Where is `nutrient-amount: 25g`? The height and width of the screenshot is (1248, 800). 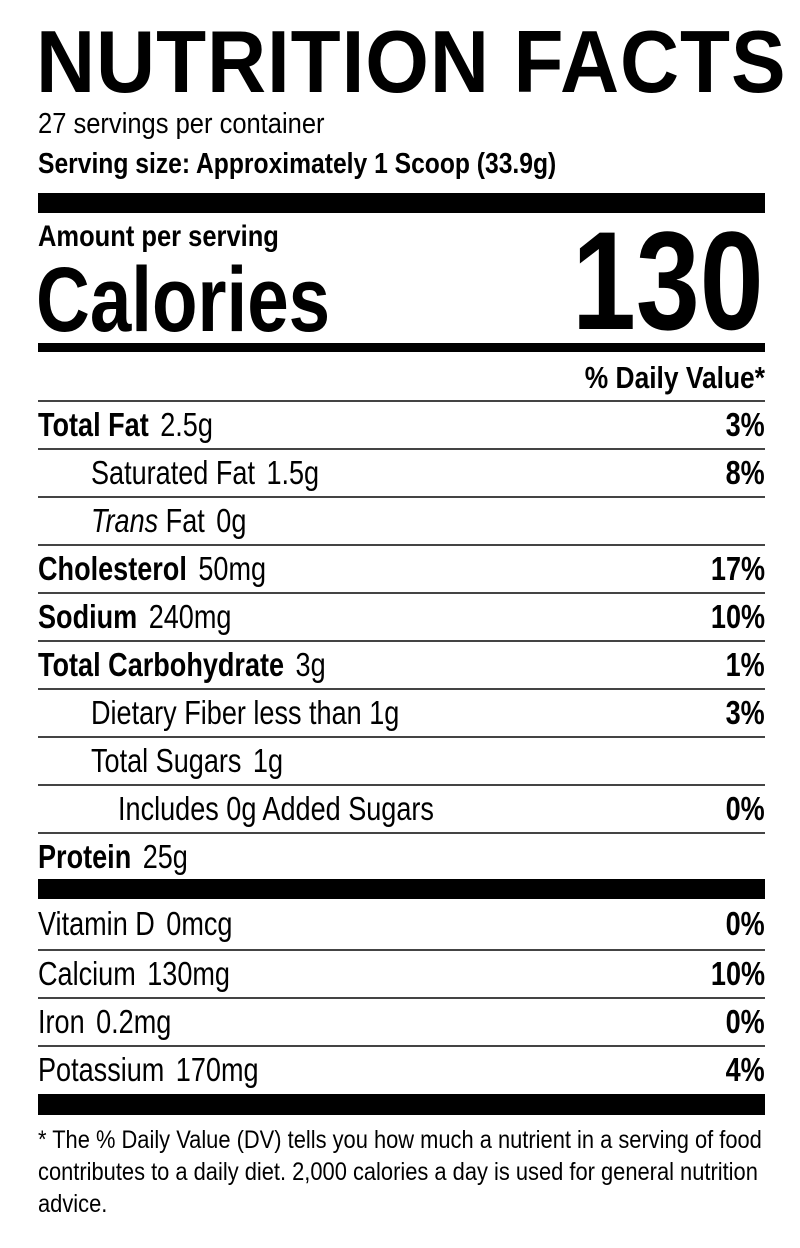 nutrient-amount: 25g is located at coordinates (165, 856).